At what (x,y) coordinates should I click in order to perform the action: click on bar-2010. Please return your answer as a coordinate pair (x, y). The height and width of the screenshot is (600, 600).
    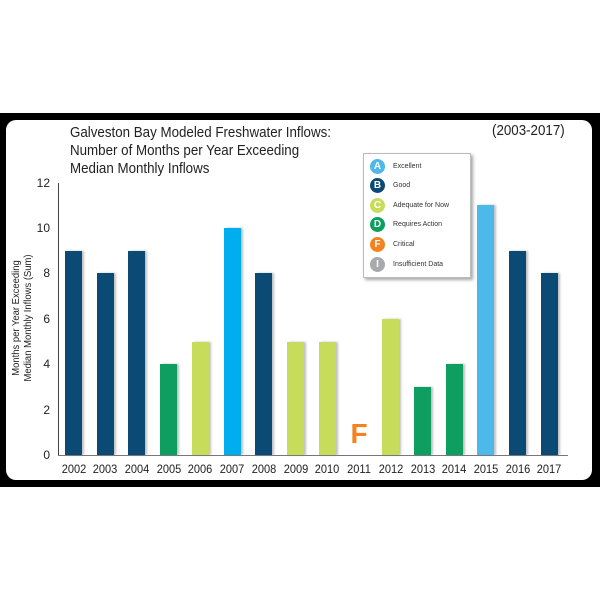
    Looking at the image, I should click on (327, 398).